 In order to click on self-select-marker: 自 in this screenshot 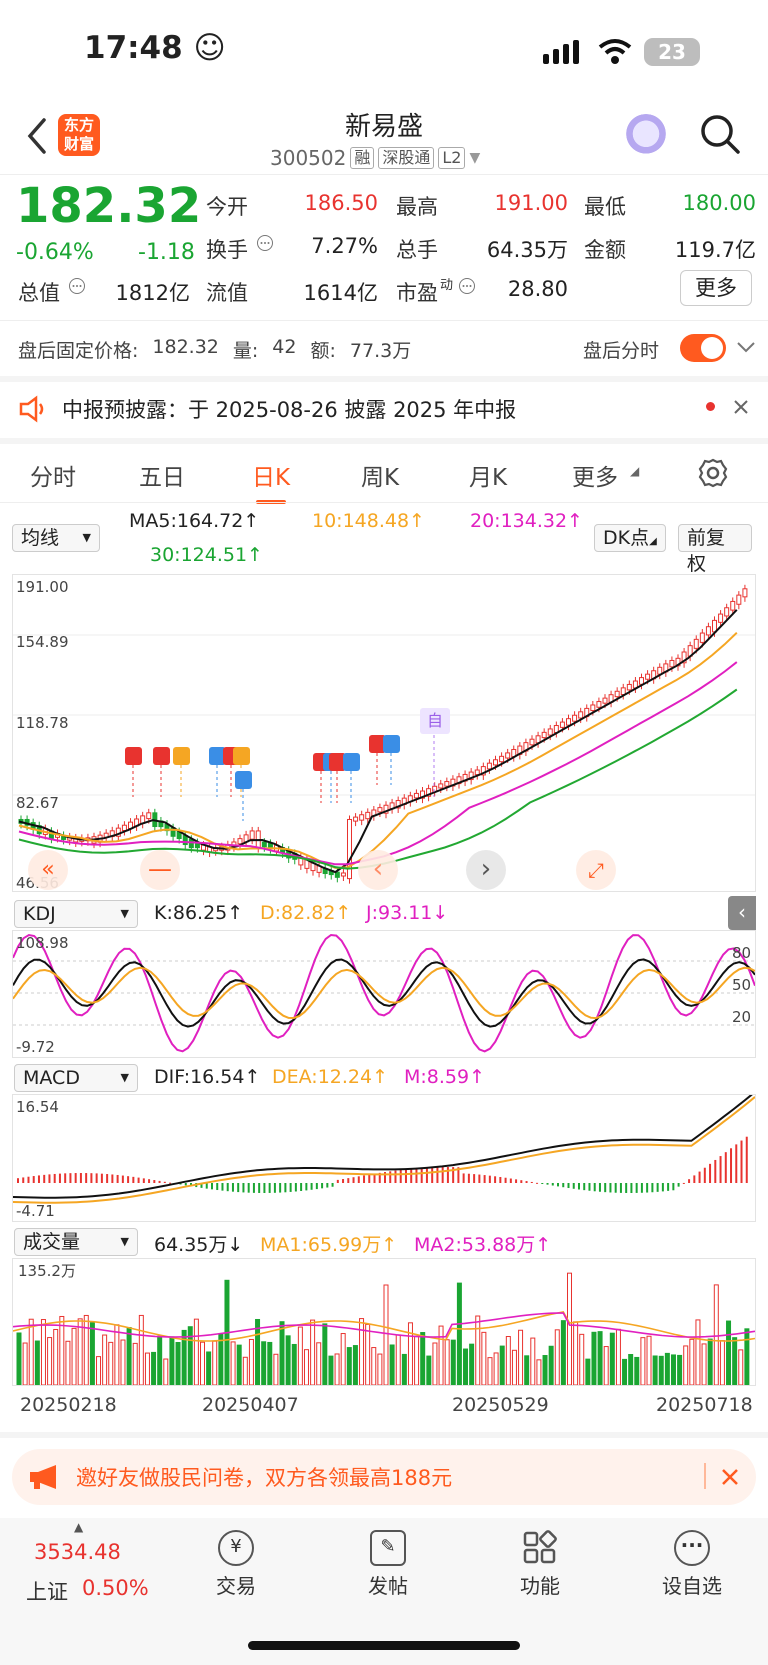, I will do `click(435, 721)`.